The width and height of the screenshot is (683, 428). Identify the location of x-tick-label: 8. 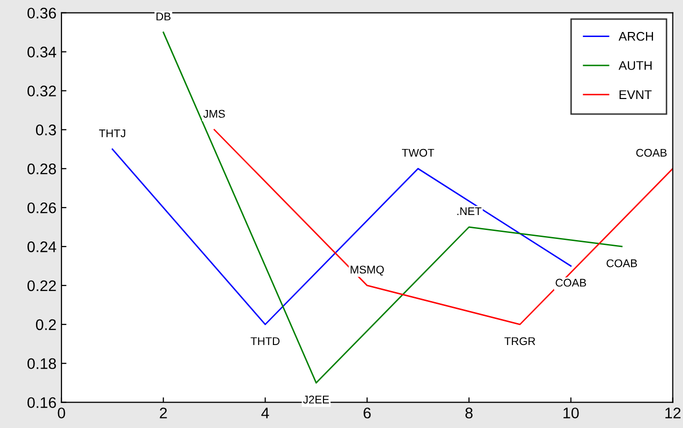
(469, 413).